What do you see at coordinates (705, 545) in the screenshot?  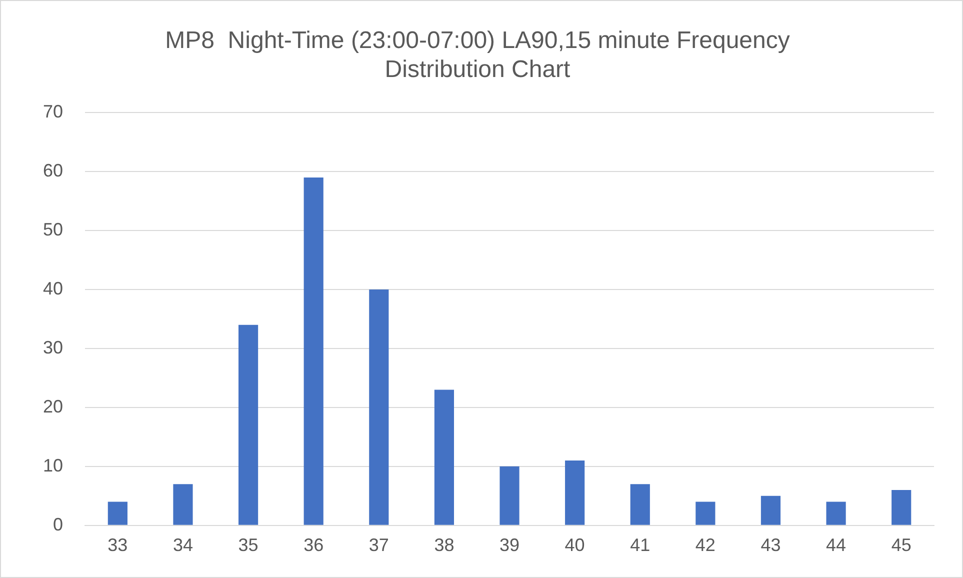 I see `x-tick-label: 42` at bounding box center [705, 545].